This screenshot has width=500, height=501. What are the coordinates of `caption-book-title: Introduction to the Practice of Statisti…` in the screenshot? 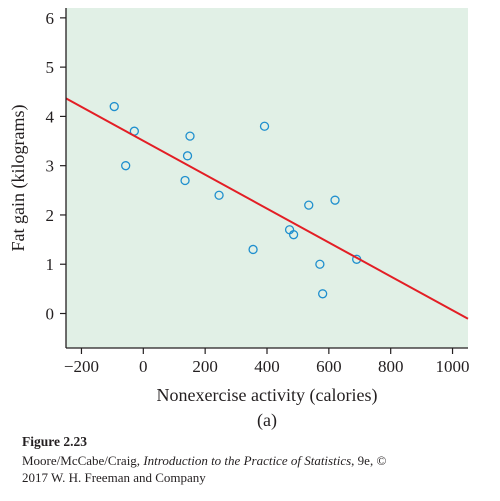 It's located at (247, 460).